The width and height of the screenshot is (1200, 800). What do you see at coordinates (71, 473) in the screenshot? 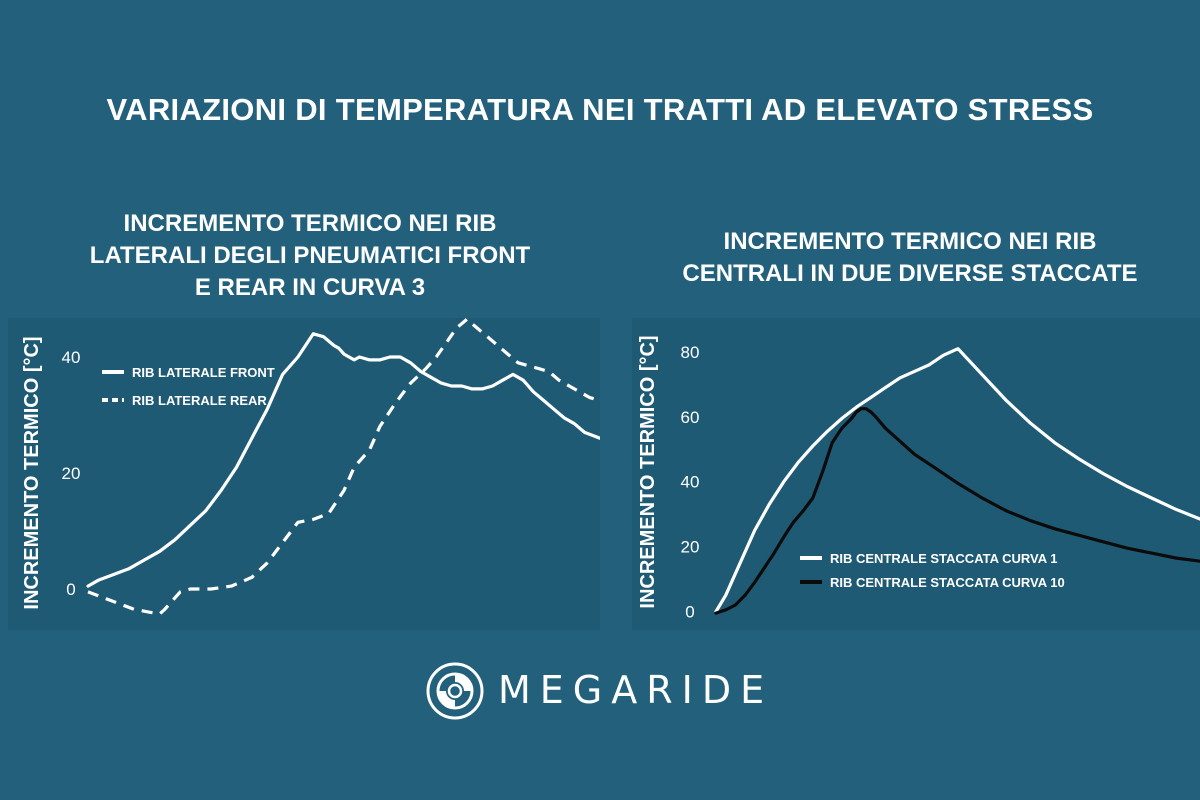
I see `chart1-y-tick-label: 20` at bounding box center [71, 473].